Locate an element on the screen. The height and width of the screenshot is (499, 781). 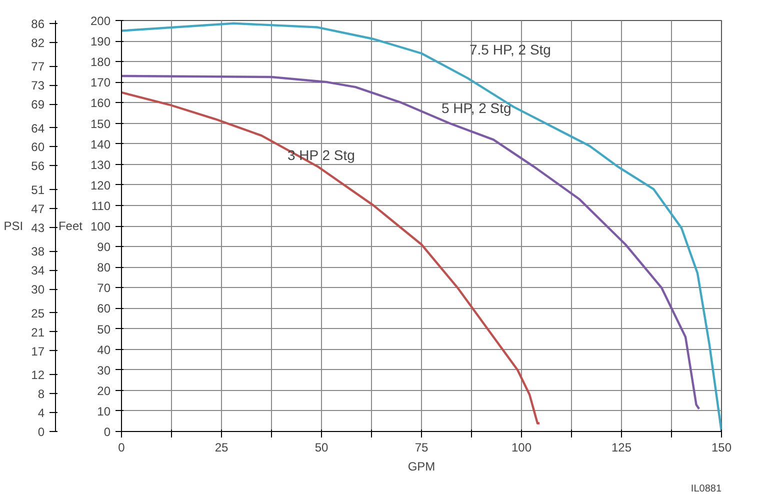
y2-tick-label: 47 is located at coordinates (38, 209).